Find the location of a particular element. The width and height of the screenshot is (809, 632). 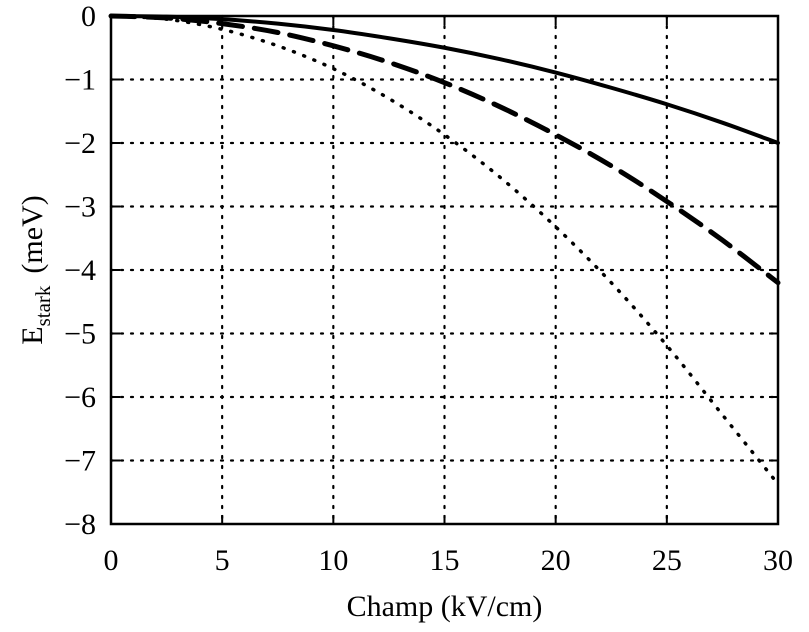

y-axis-label-unit: (meV) is located at coordinates (32, 234).